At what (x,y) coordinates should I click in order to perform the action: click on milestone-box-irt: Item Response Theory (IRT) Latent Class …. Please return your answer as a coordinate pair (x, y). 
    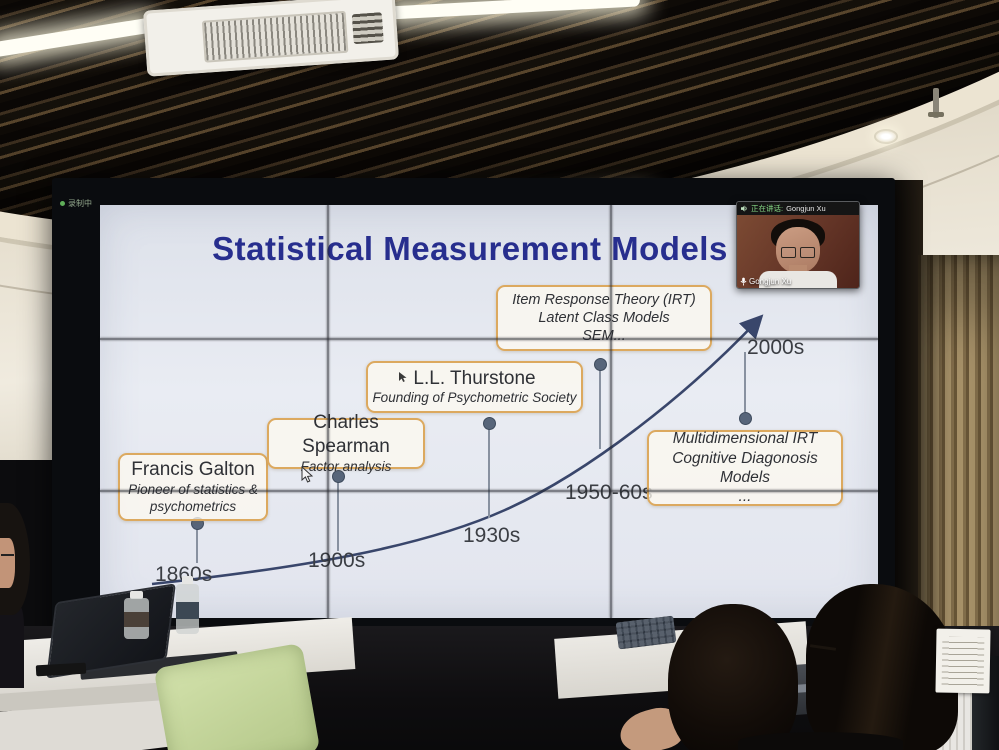
    Looking at the image, I should click on (604, 318).